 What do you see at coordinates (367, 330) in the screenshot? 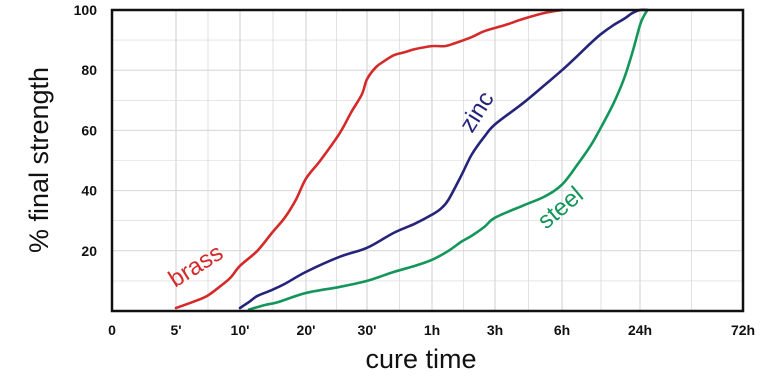
I see `x-tick-label: 30'` at bounding box center [367, 330].